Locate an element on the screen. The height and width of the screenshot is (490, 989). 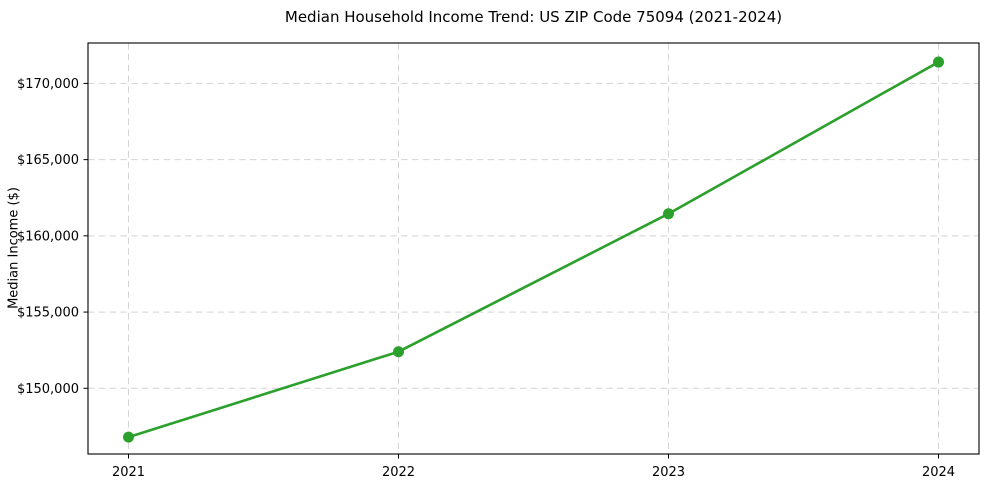
y-tick-label: $150,000 is located at coordinates (48, 389).